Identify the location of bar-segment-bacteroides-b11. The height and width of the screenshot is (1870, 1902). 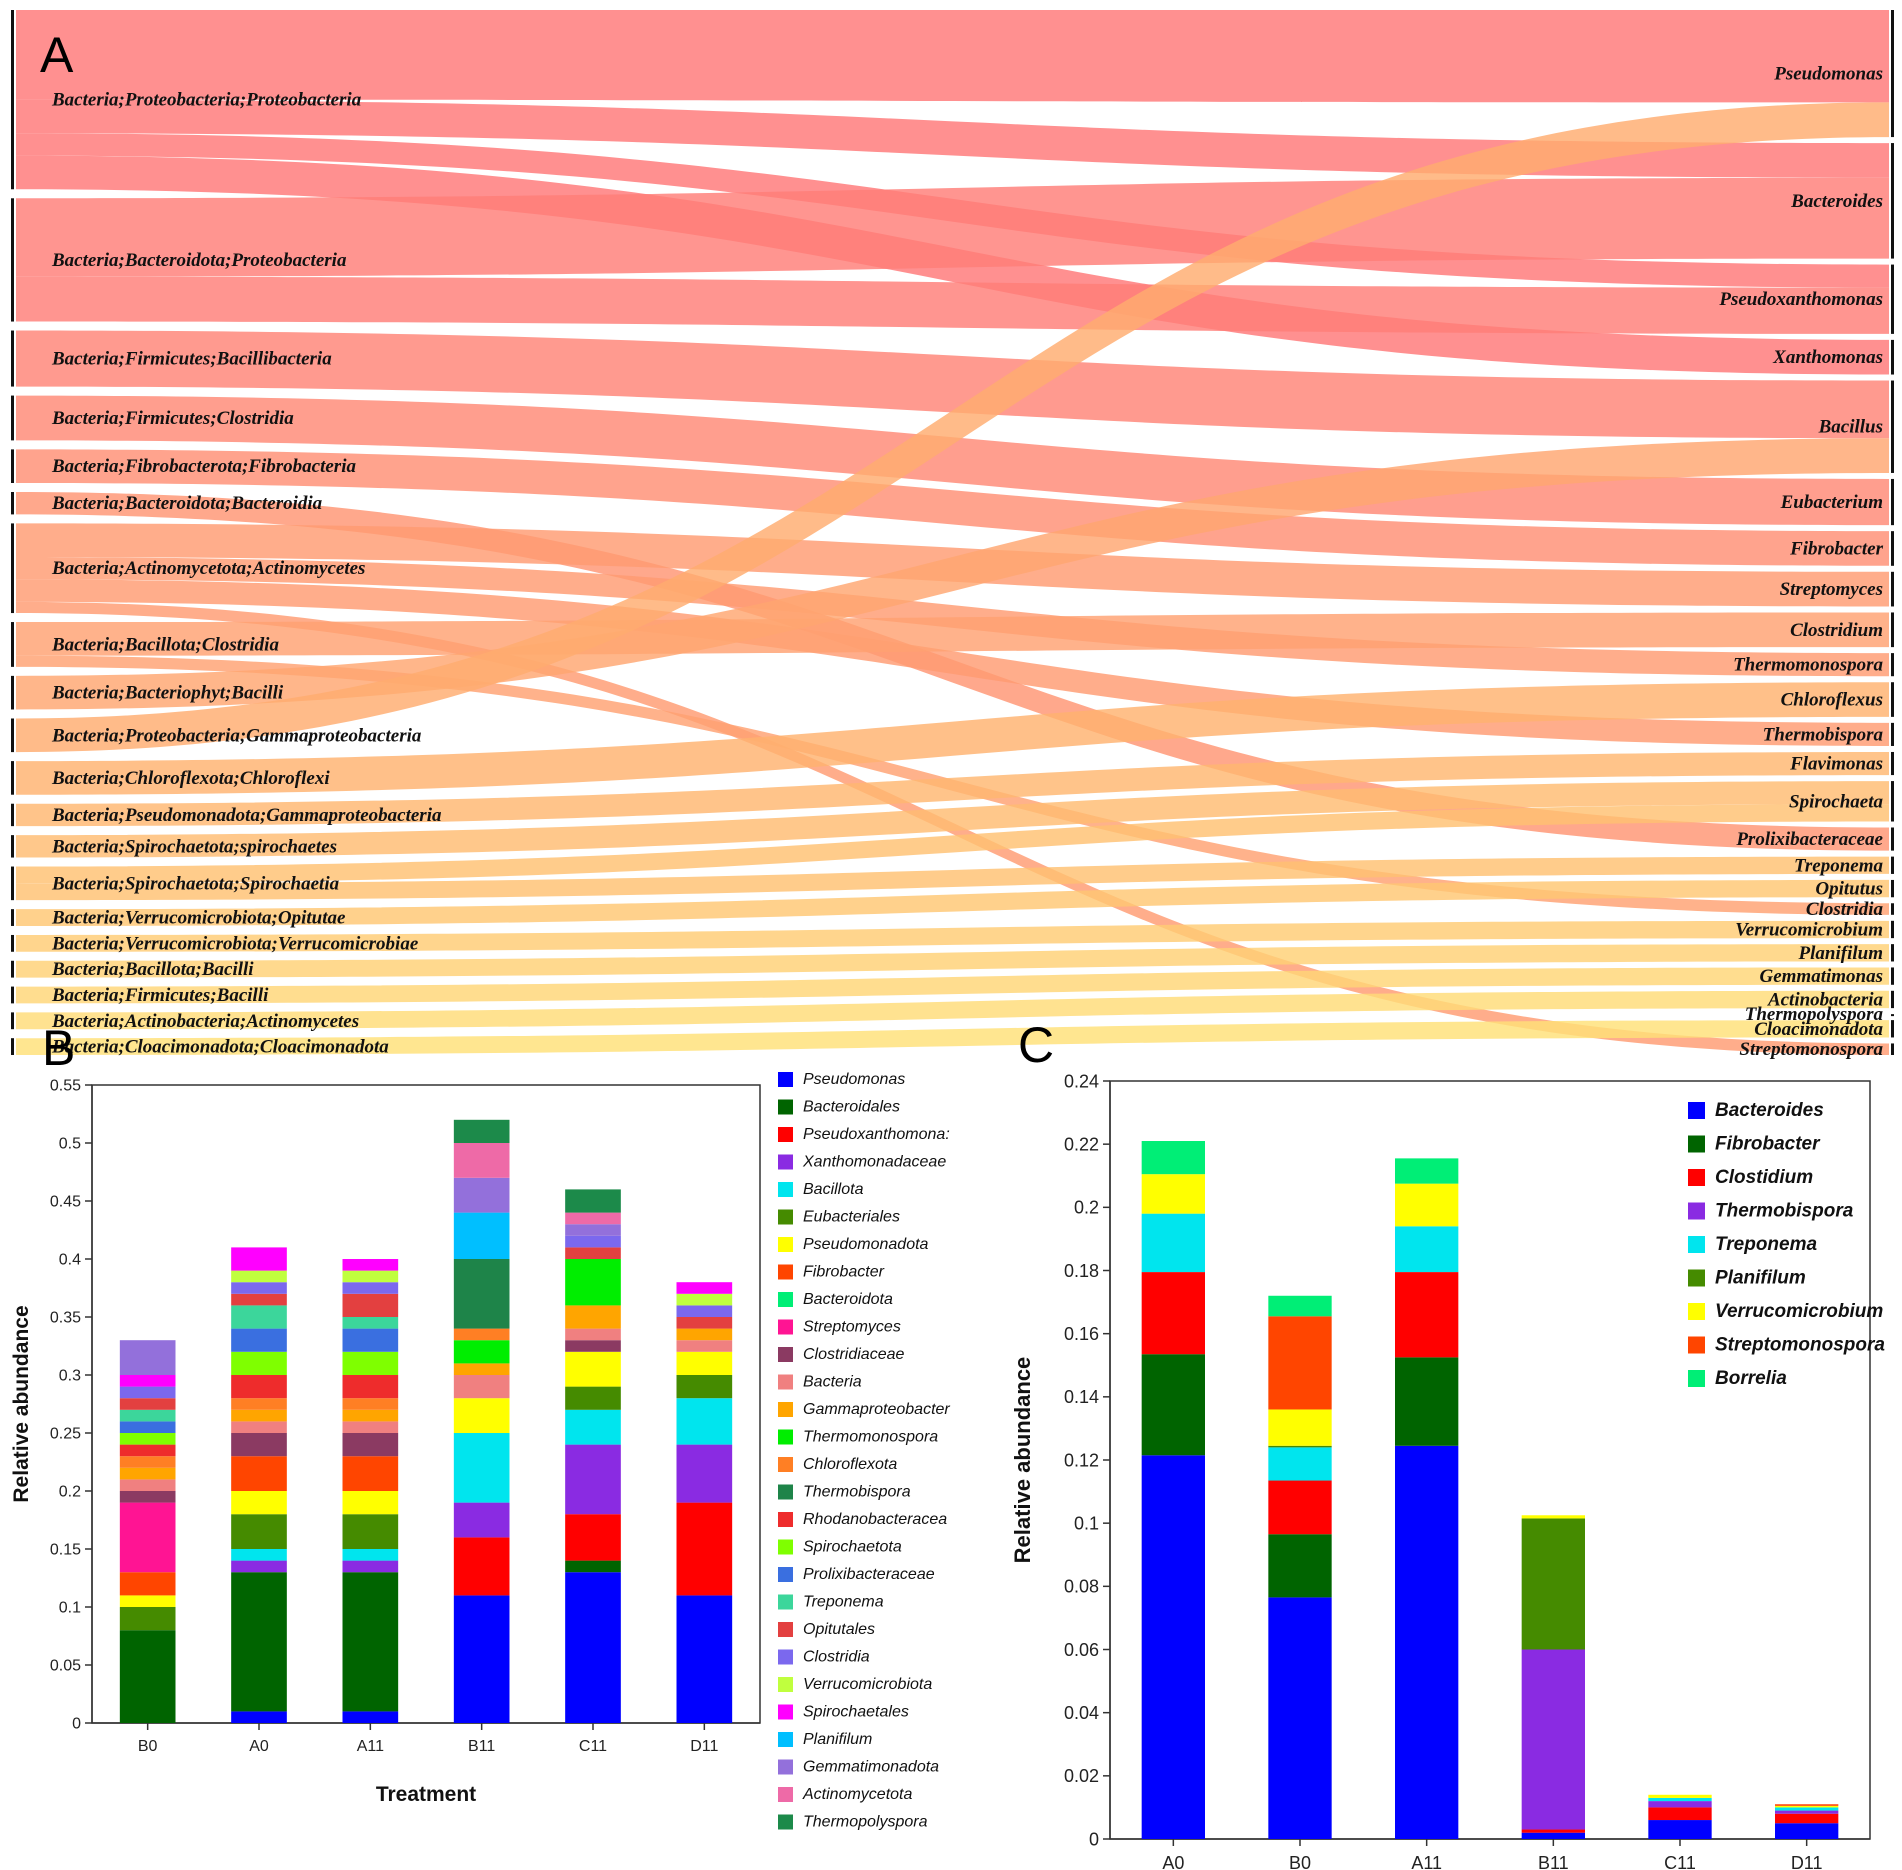
(1553, 1835).